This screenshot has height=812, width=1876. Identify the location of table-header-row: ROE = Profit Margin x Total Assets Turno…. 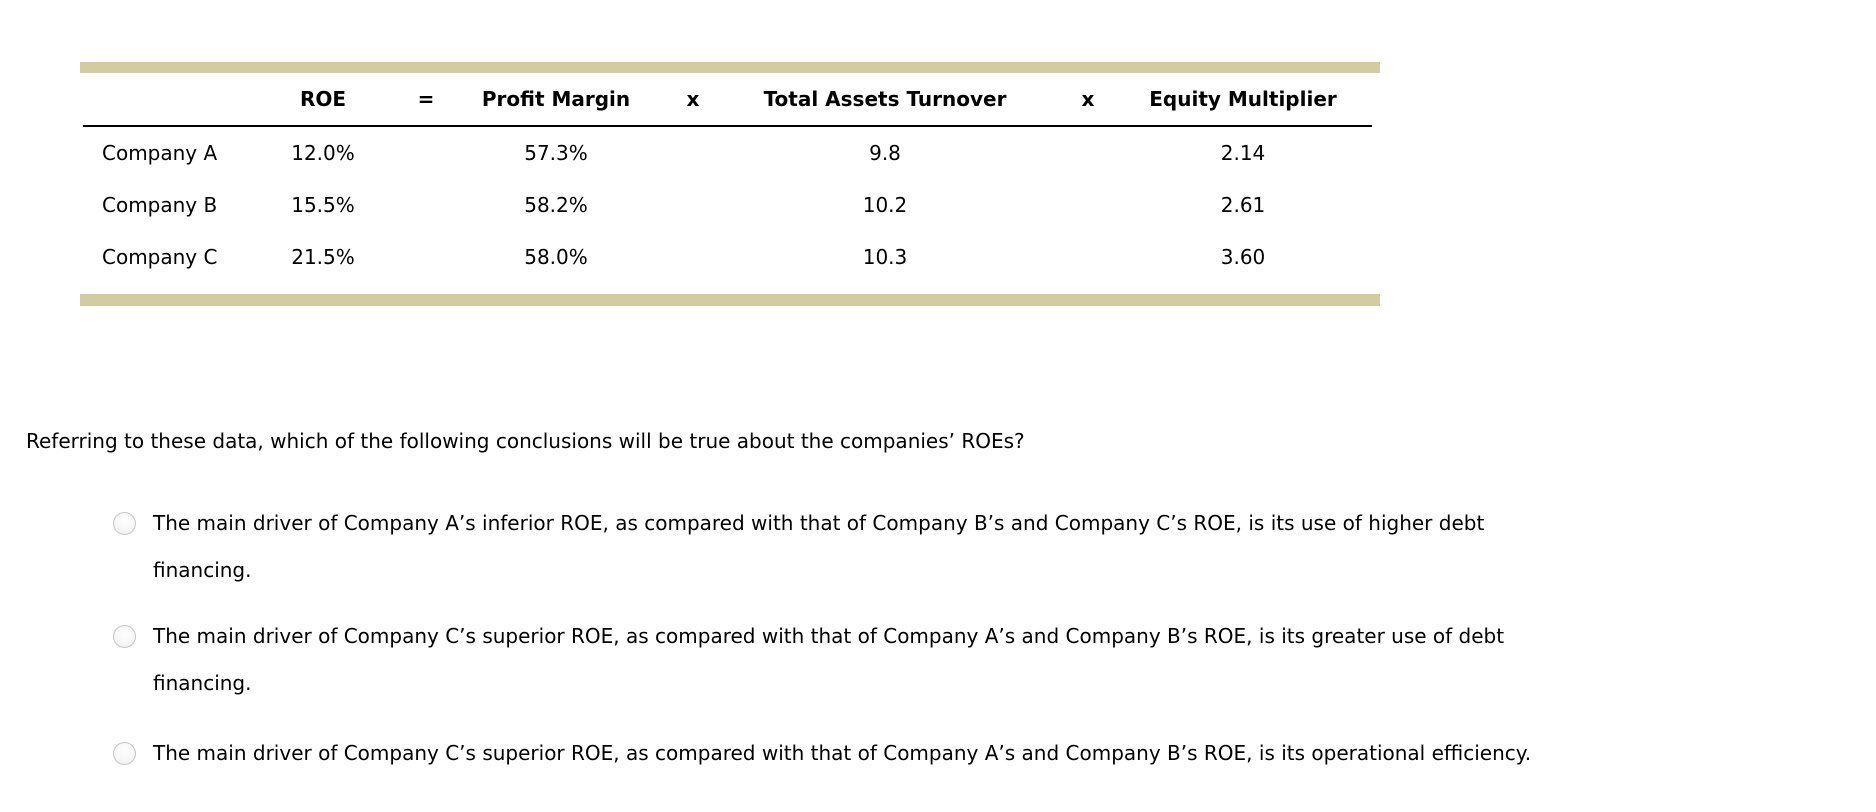
(730, 99).